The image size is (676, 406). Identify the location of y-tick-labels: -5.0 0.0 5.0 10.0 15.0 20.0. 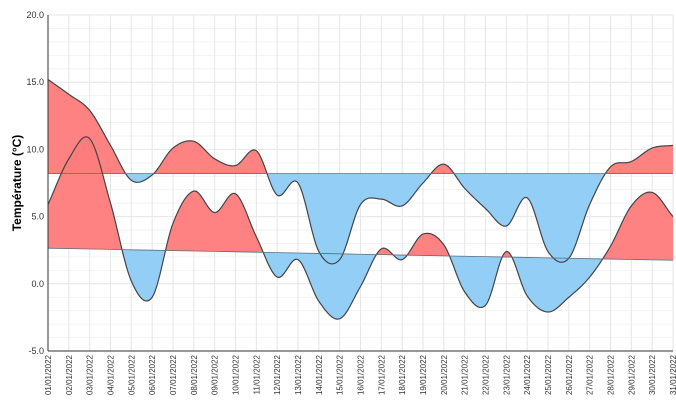
(35, 183).